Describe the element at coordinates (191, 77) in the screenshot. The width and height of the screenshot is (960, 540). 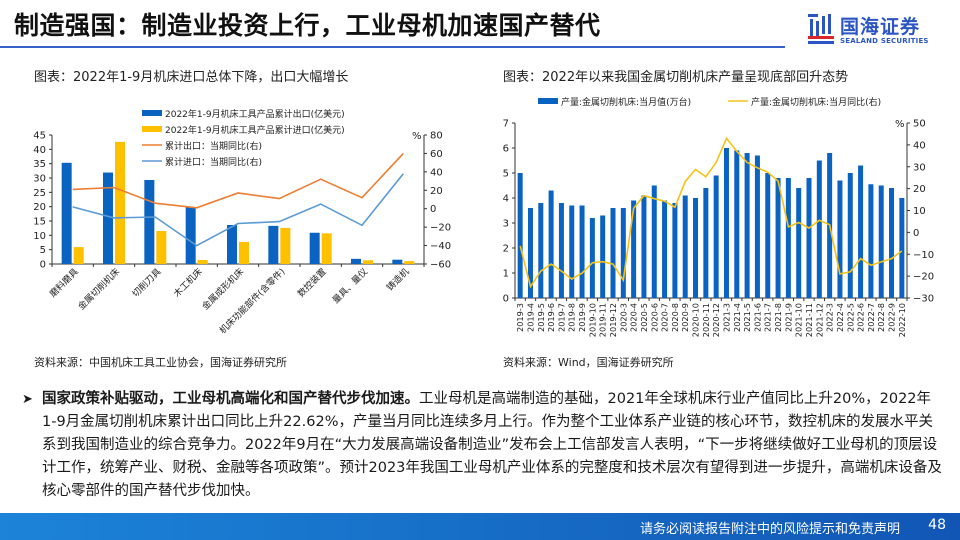
I see `left-chart-title: 图表：2022年1-9月机床进口总体下降，出口大幅增长` at that location.